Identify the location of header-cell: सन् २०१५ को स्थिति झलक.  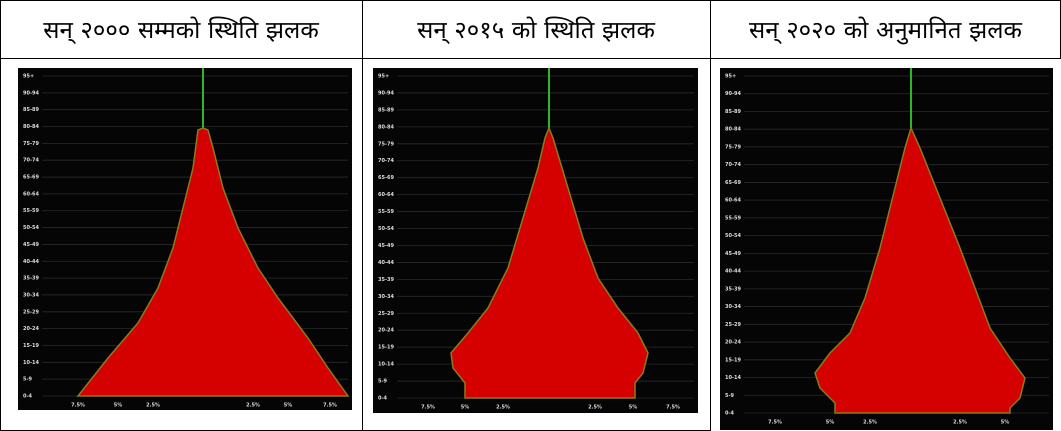
(536, 29).